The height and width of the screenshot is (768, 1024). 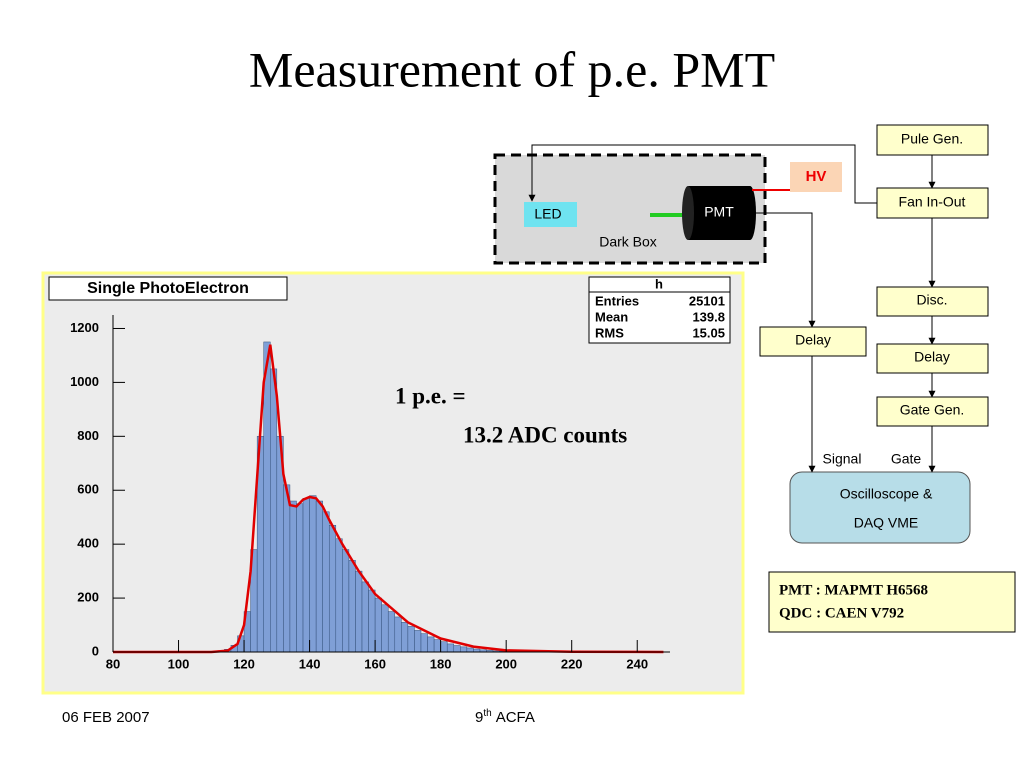 I want to click on y-tick-label: 800, so click(x=88, y=435).